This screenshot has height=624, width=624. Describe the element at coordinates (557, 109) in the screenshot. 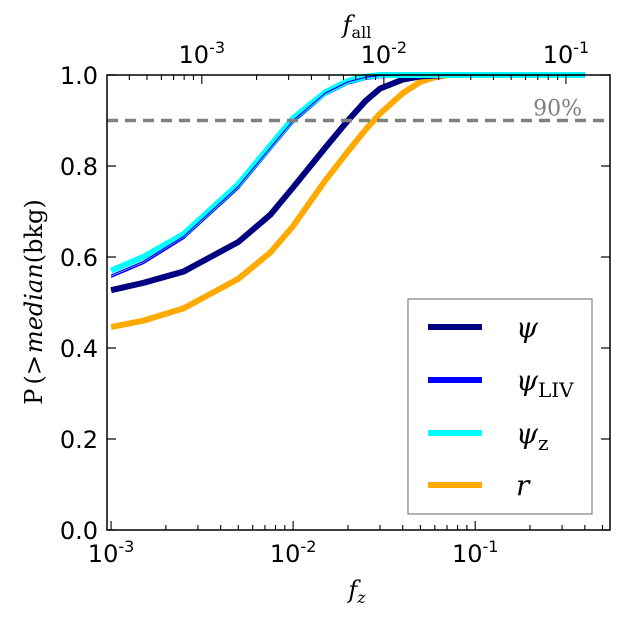

I see `reference-line-label: 90%` at that location.